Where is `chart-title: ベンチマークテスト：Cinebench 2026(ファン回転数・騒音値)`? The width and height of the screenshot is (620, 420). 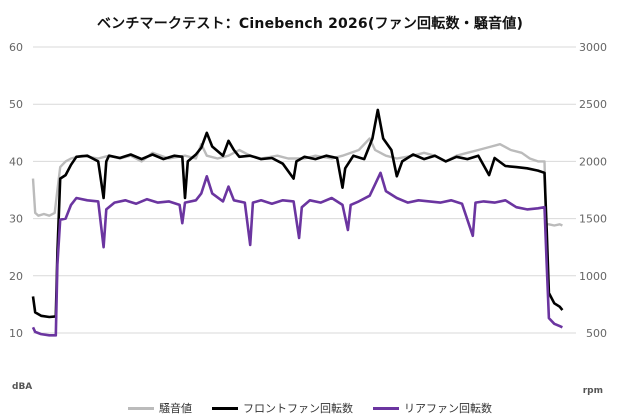 chart-title: ベンチマークテスト：Cinebench 2026(ファン回転数・騒音値) is located at coordinates (310, 24).